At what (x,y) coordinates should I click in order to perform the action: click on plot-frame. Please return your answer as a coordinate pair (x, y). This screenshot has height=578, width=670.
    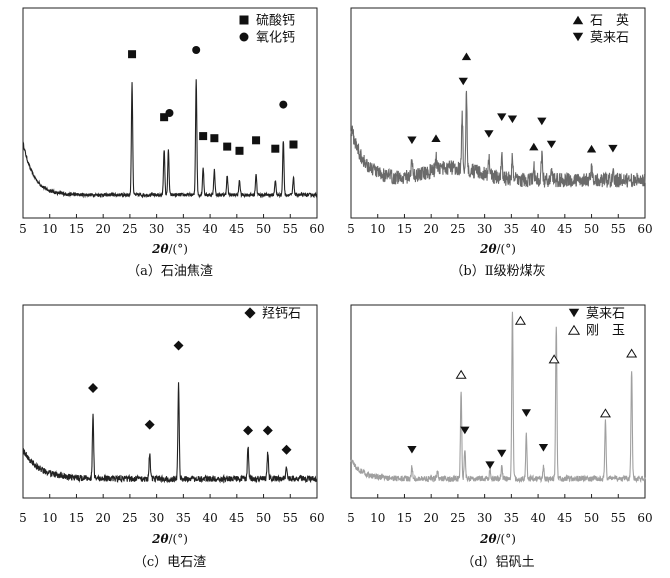
    Looking at the image, I should click on (170, 401).